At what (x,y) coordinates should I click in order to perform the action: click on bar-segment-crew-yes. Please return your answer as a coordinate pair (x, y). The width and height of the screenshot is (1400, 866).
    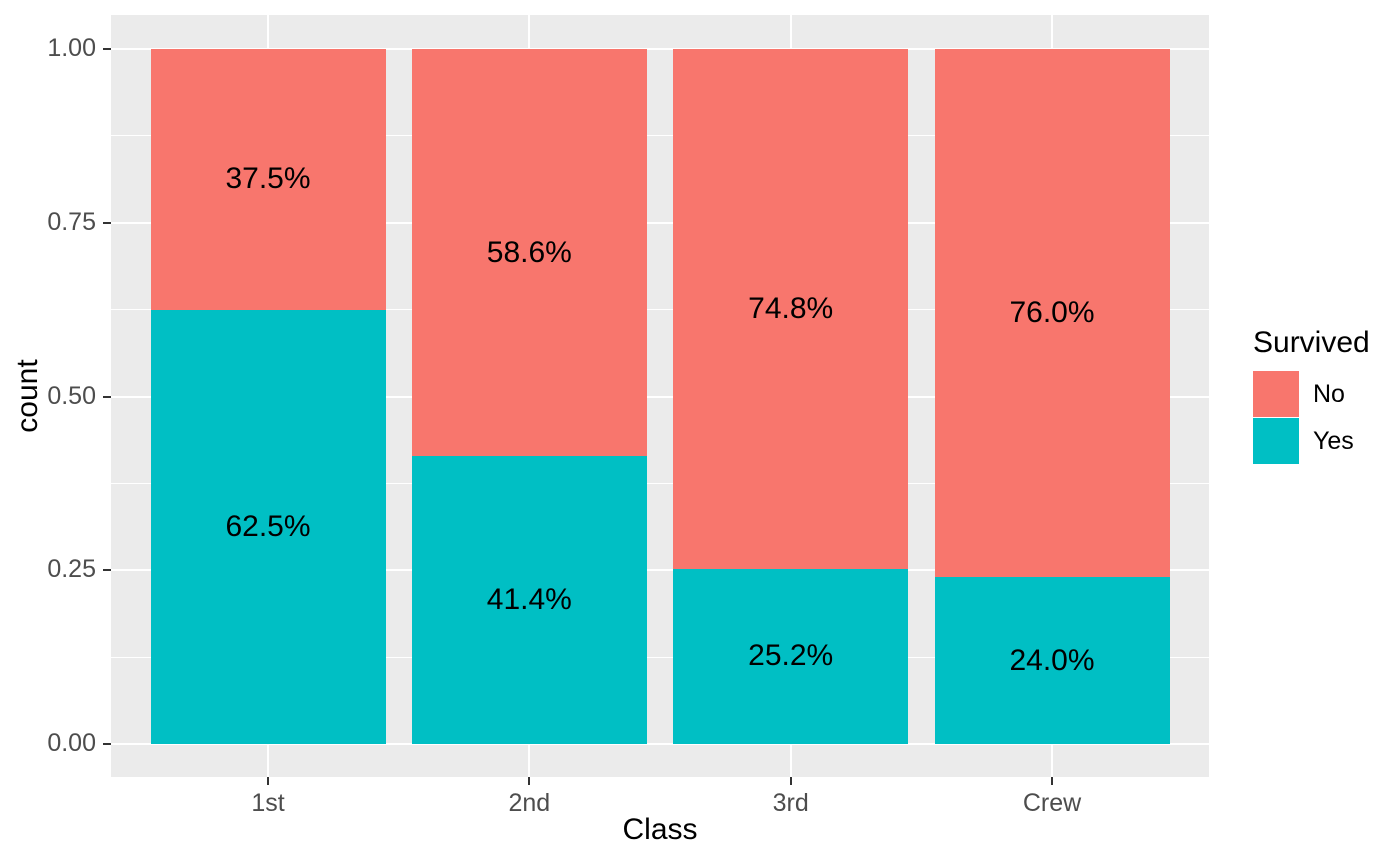
    Looking at the image, I should click on (1052, 660).